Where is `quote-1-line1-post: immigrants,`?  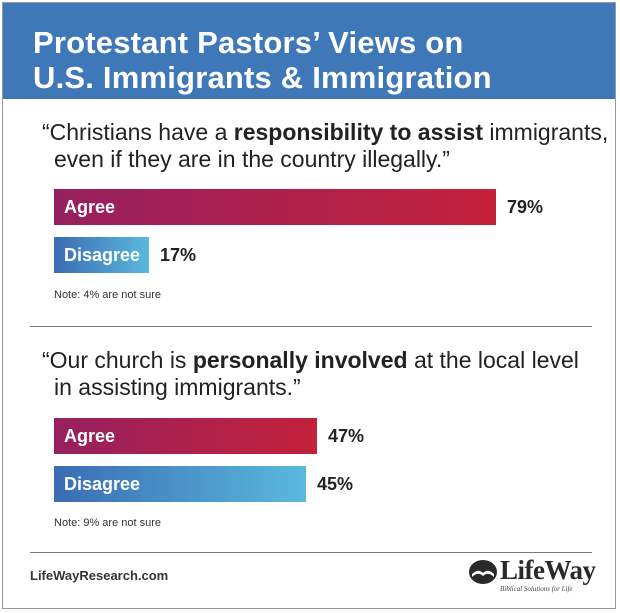
quote-1-line1-post: immigrants, is located at coordinates (546, 132).